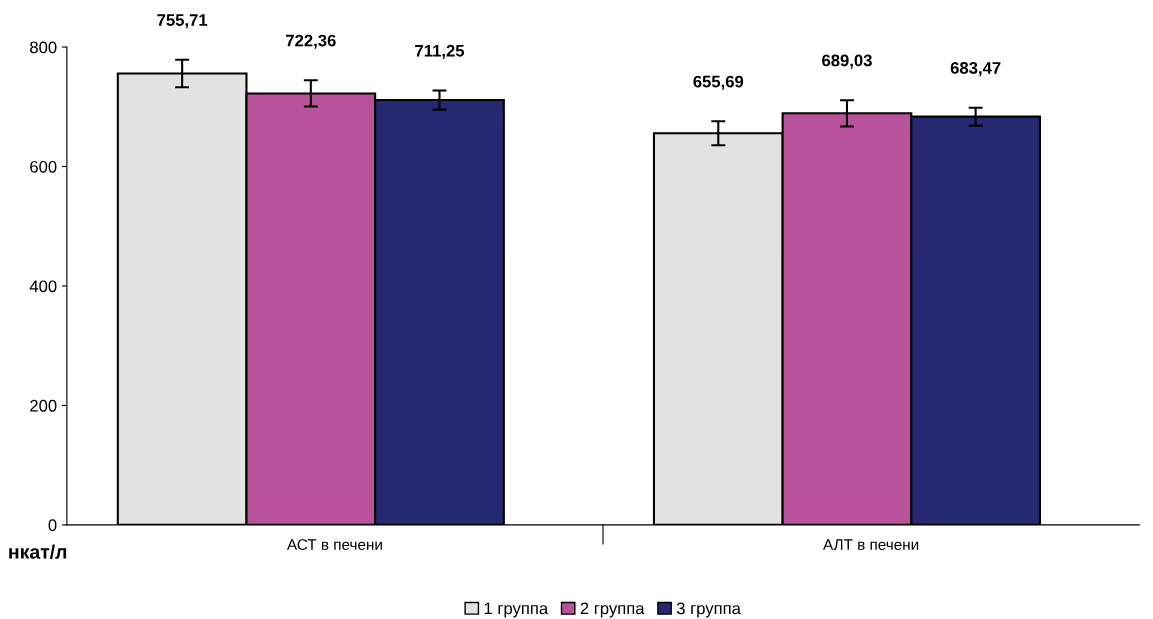  What do you see at coordinates (718, 82) in the screenshot?
I see `data-label: 655,69` at bounding box center [718, 82].